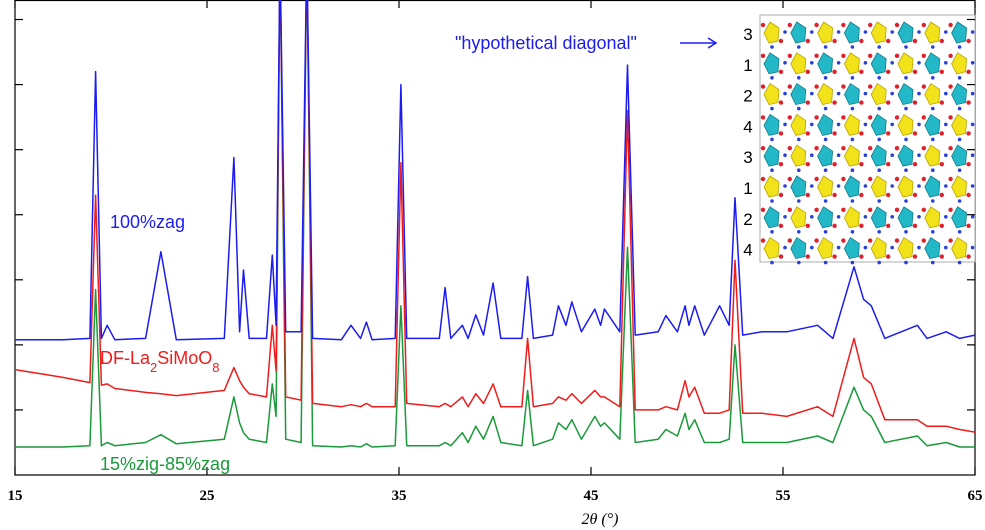 The image size is (985, 530). What do you see at coordinates (712, 43) in the screenshot?
I see `arrow-head` at bounding box center [712, 43].